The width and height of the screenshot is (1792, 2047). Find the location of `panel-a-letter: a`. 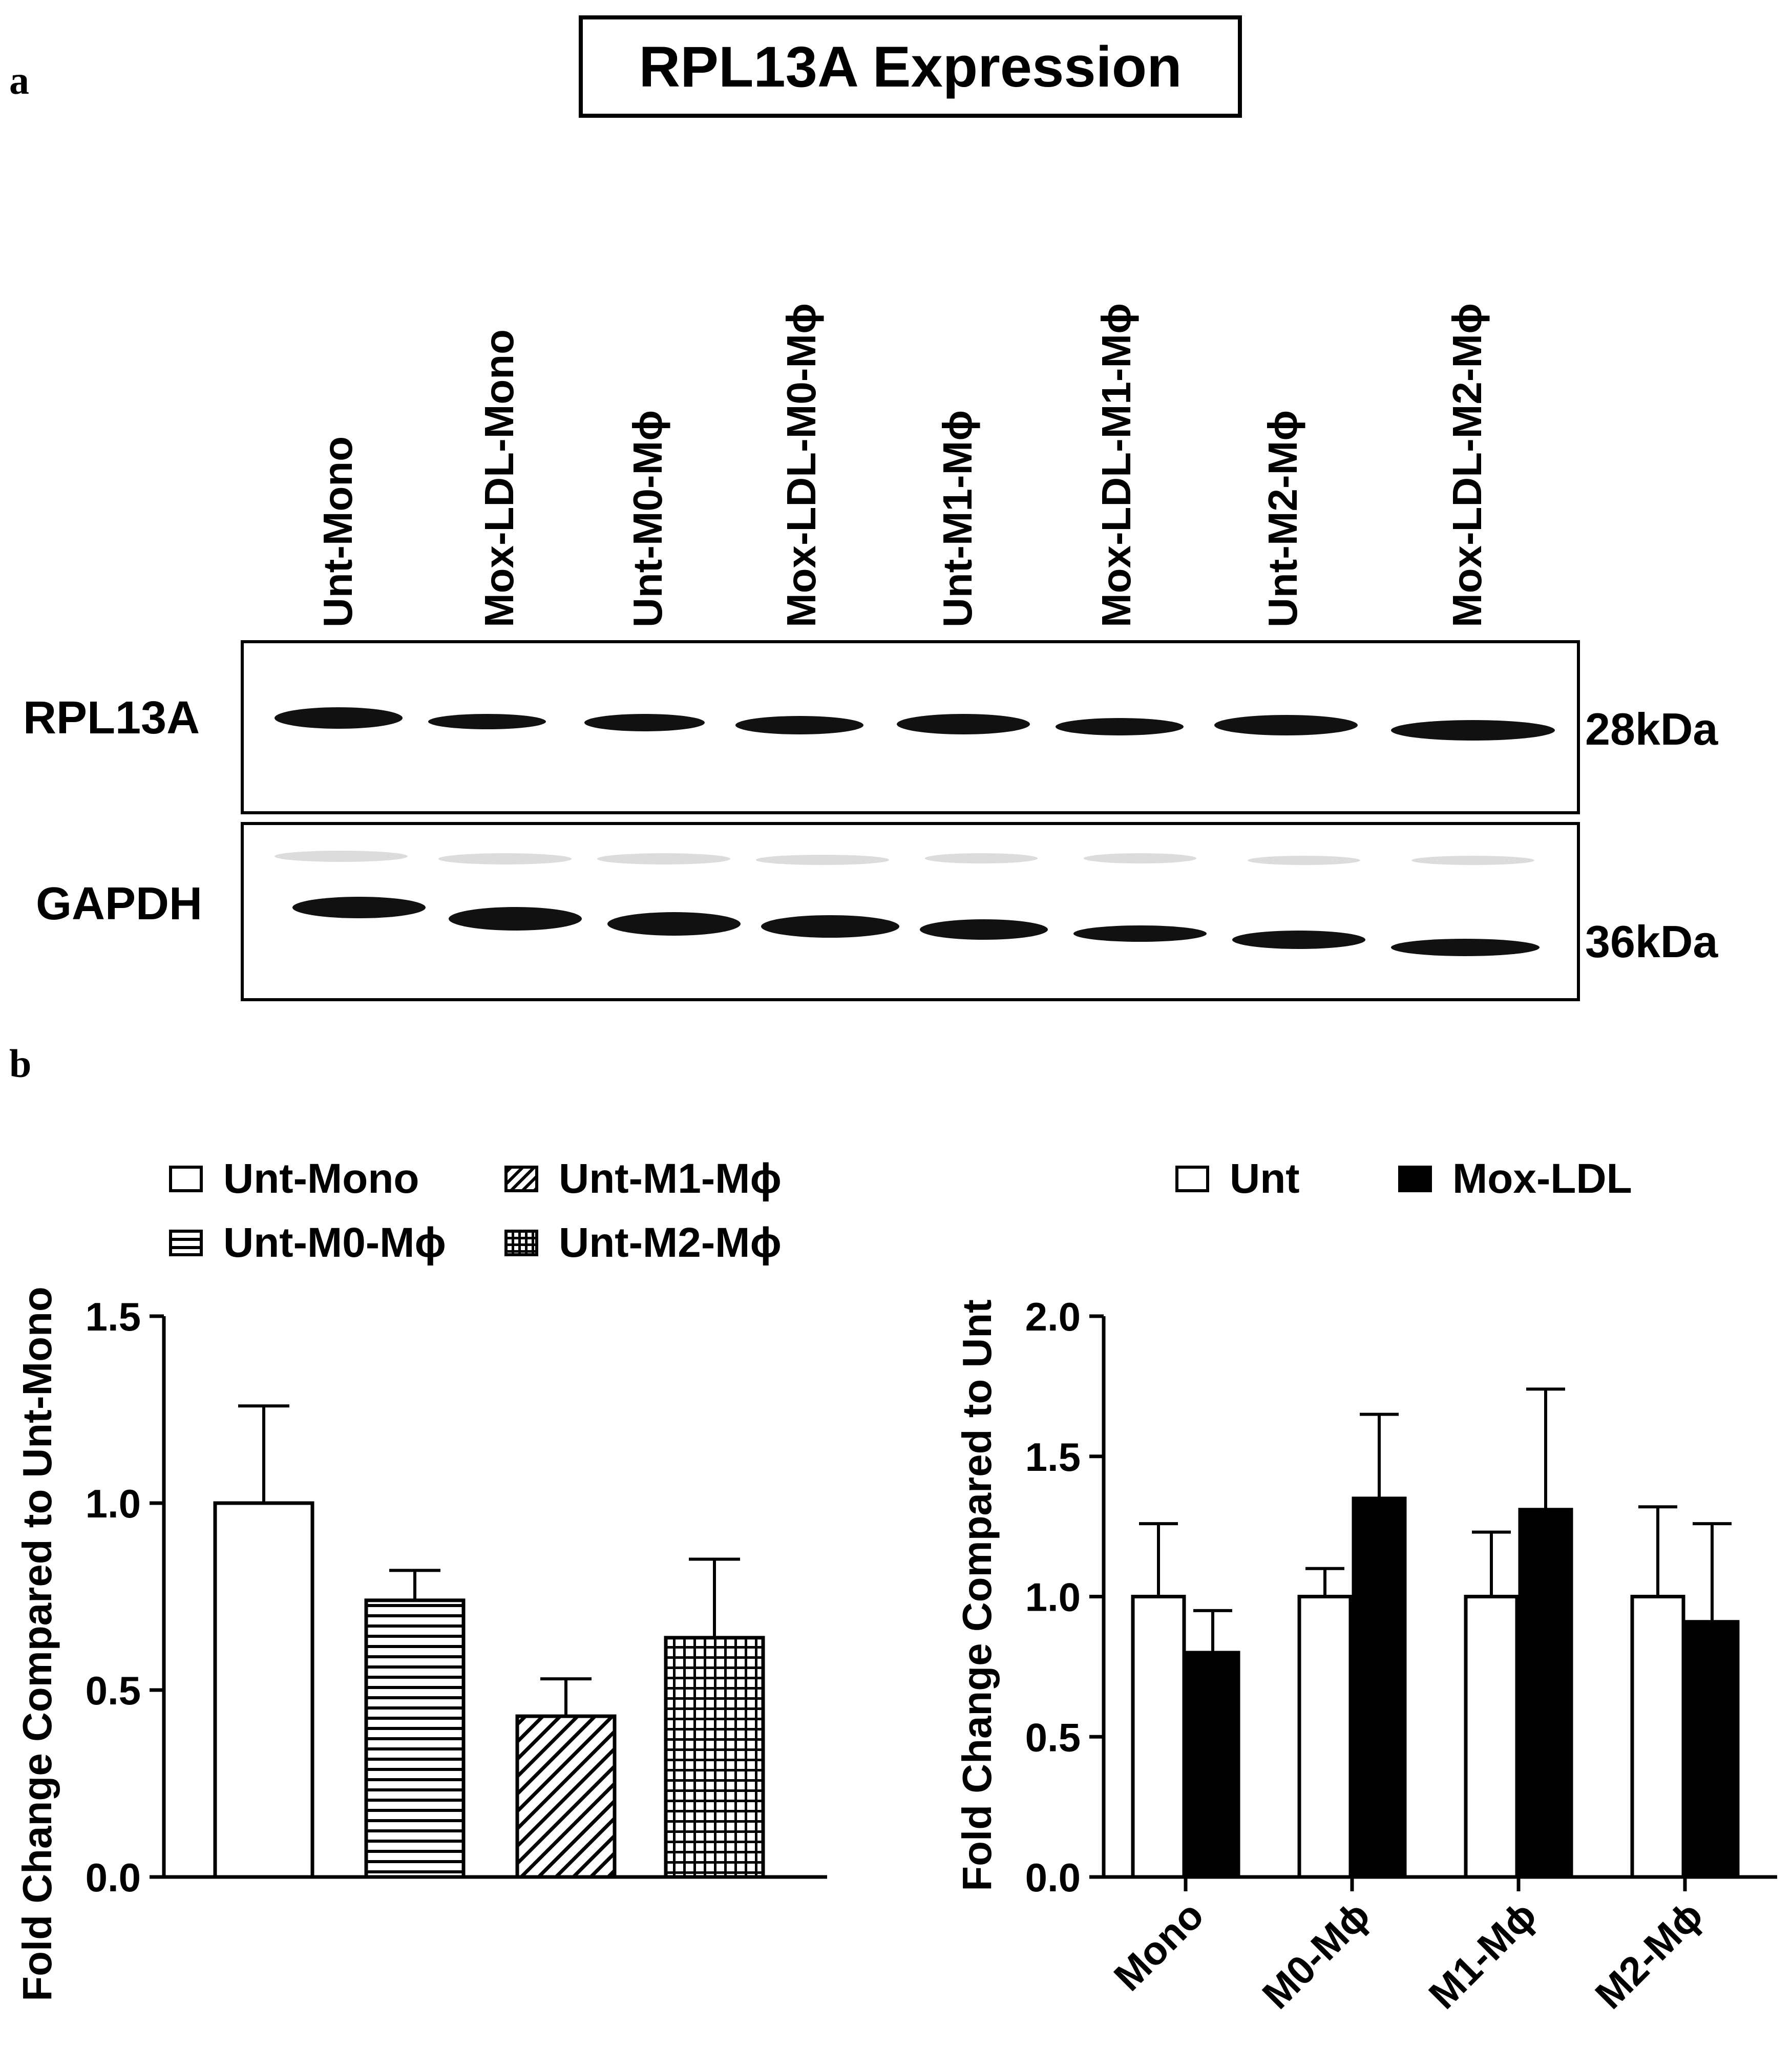

panel-a-letter: a is located at coordinates (19, 80).